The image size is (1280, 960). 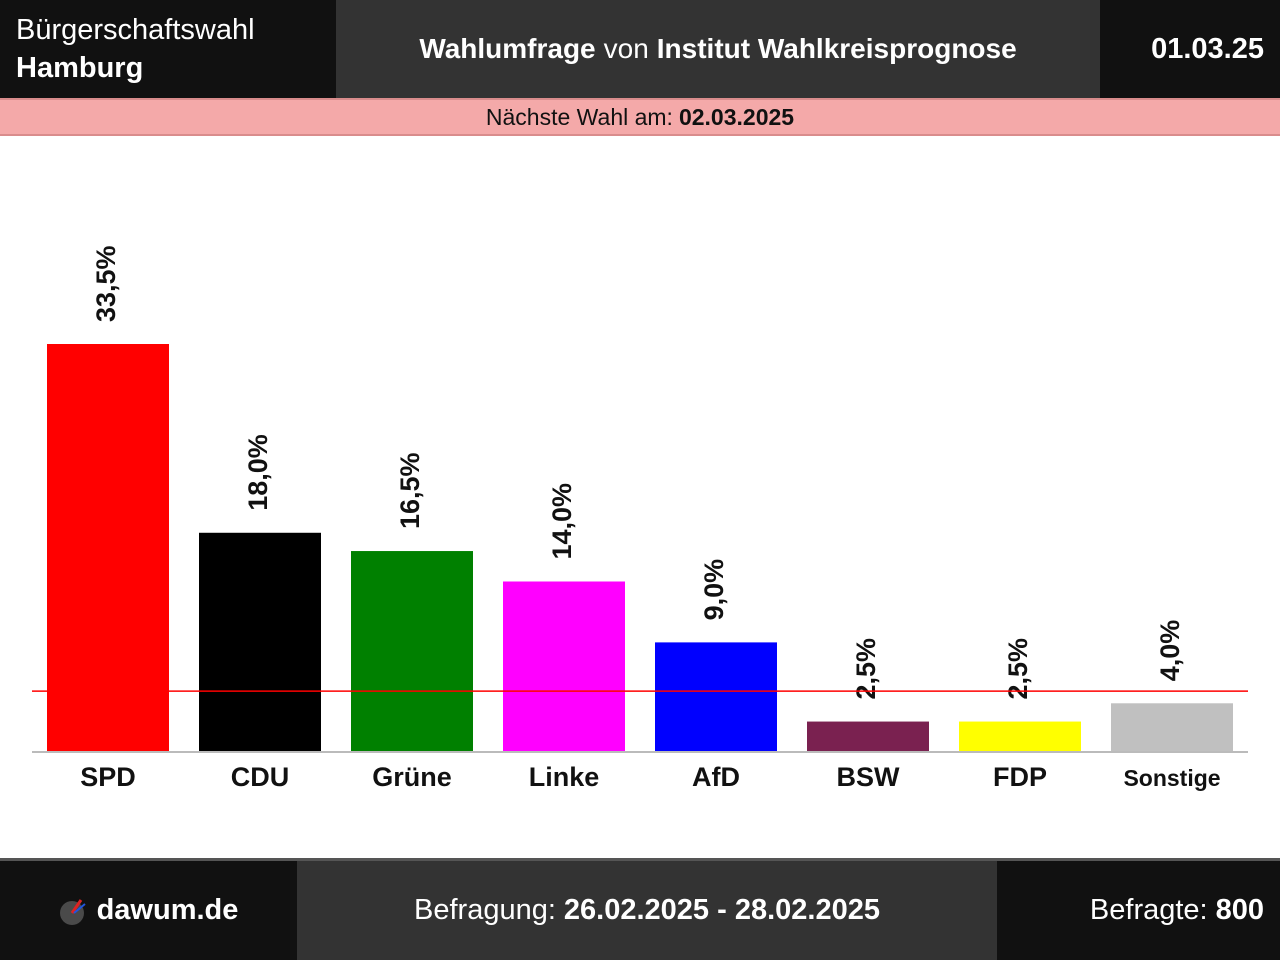 I want to click on bar-cdu, so click(x=260, y=642).